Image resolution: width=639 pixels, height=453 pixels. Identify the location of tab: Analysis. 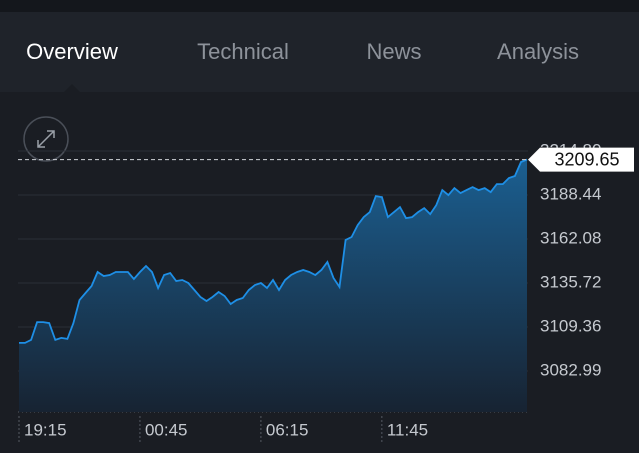
(538, 51).